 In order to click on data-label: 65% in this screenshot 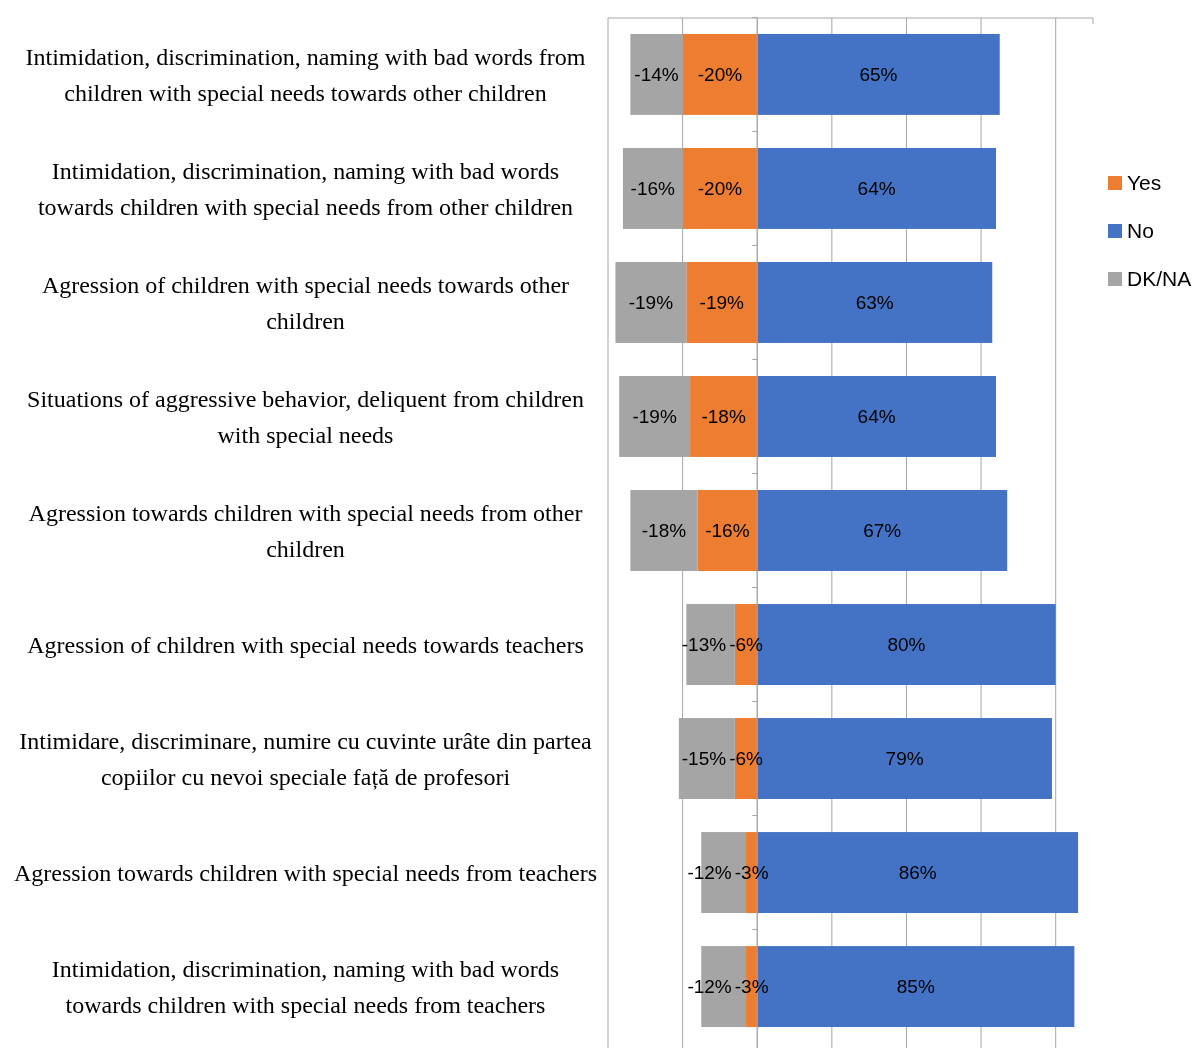, I will do `click(878, 75)`.